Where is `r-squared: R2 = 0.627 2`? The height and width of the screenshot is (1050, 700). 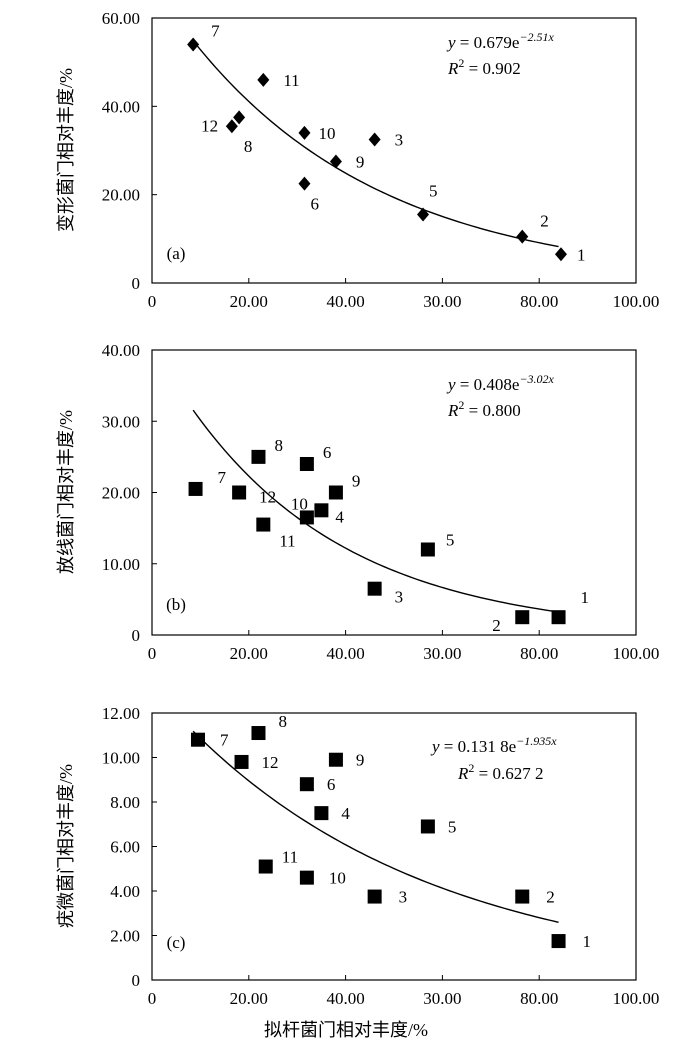
r-squared: R2 = 0.627 2 is located at coordinates (500, 772).